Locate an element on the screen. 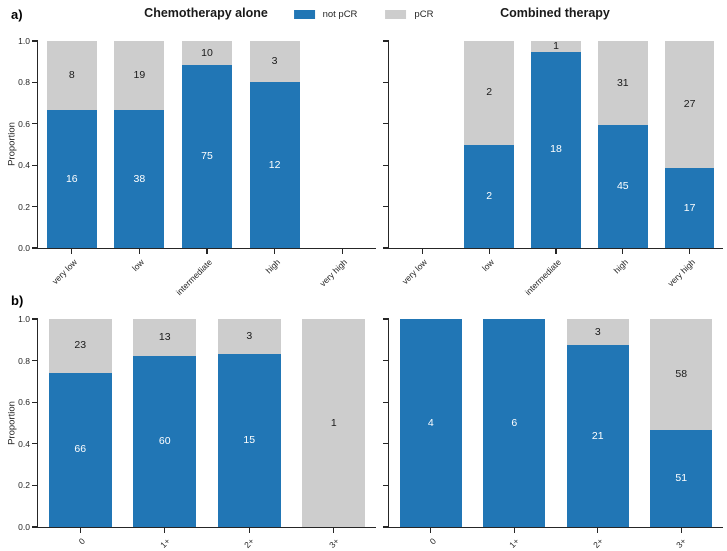 The width and height of the screenshot is (727, 551). bar-count-not-pcr: 75 is located at coordinates (207, 156).